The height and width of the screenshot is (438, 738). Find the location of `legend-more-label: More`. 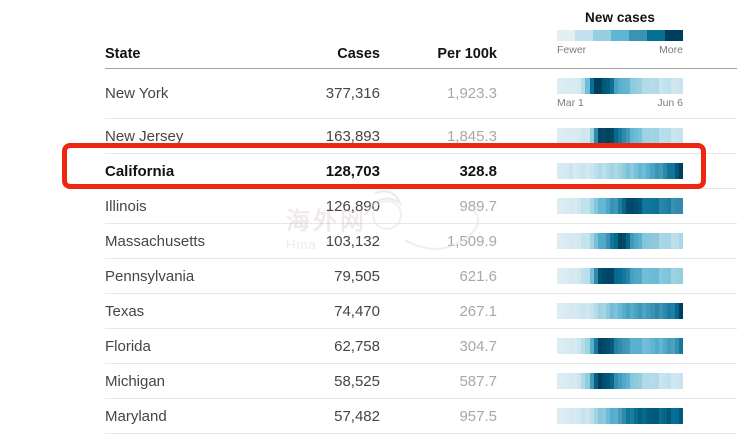

legend-more-label: More is located at coordinates (671, 50).